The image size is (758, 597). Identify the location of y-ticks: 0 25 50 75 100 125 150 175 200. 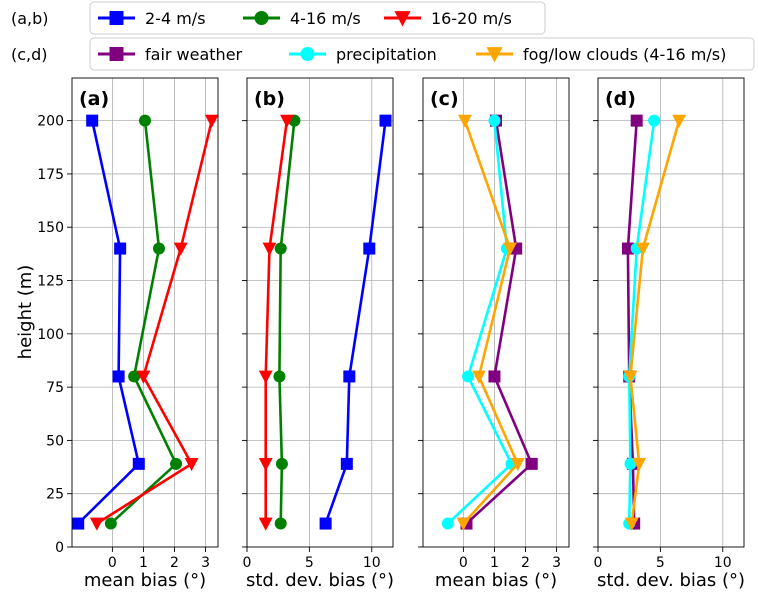
(54, 335).